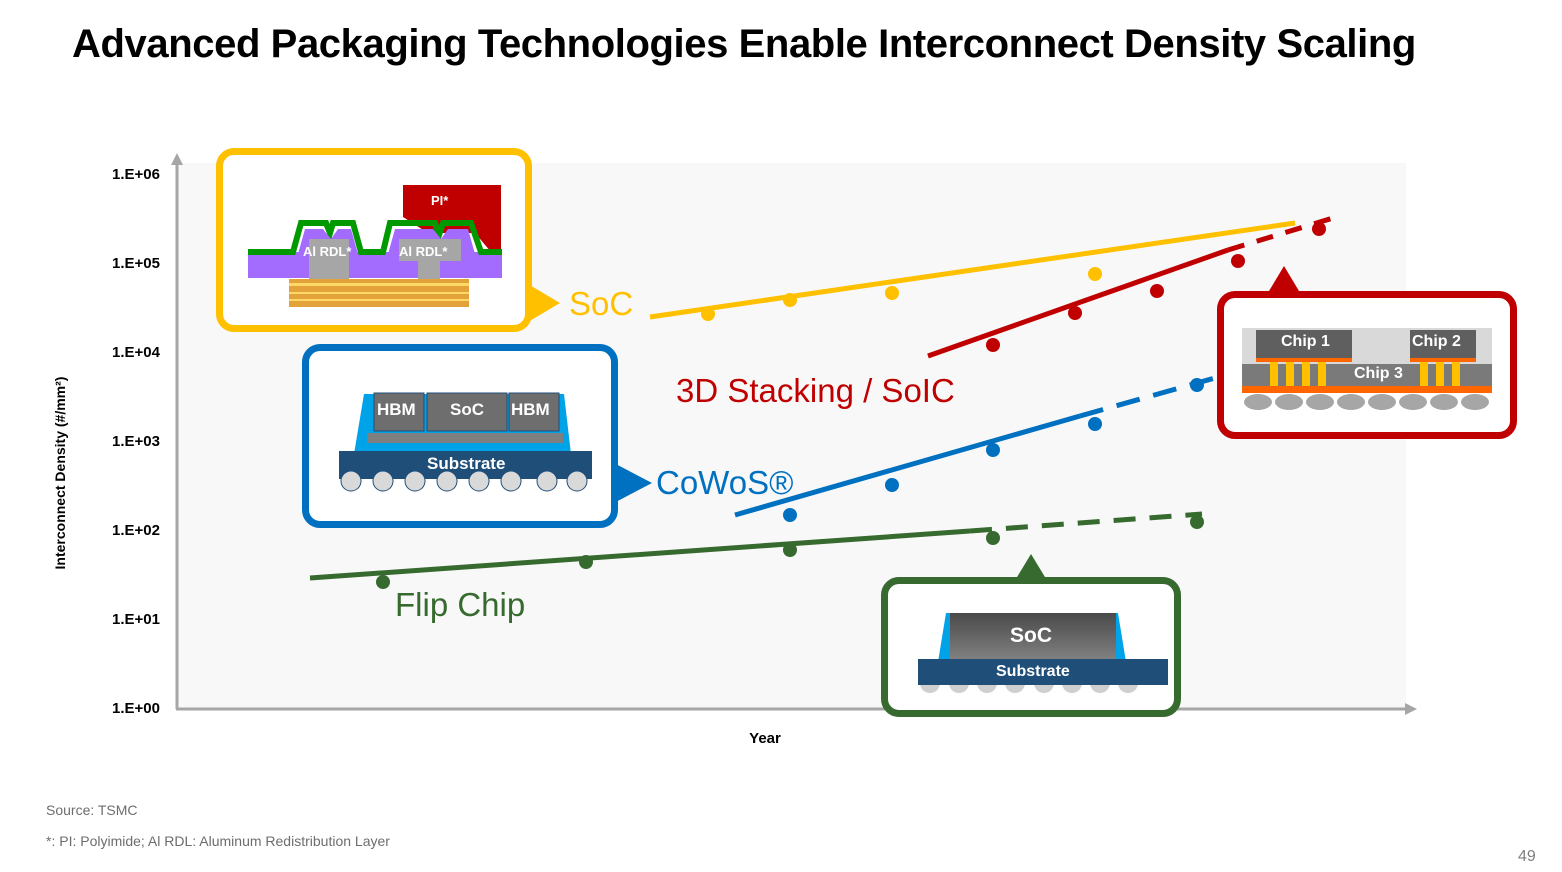 Image resolution: width=1562 pixels, height=872 pixels. I want to click on pi-label: PI*, so click(440, 200).